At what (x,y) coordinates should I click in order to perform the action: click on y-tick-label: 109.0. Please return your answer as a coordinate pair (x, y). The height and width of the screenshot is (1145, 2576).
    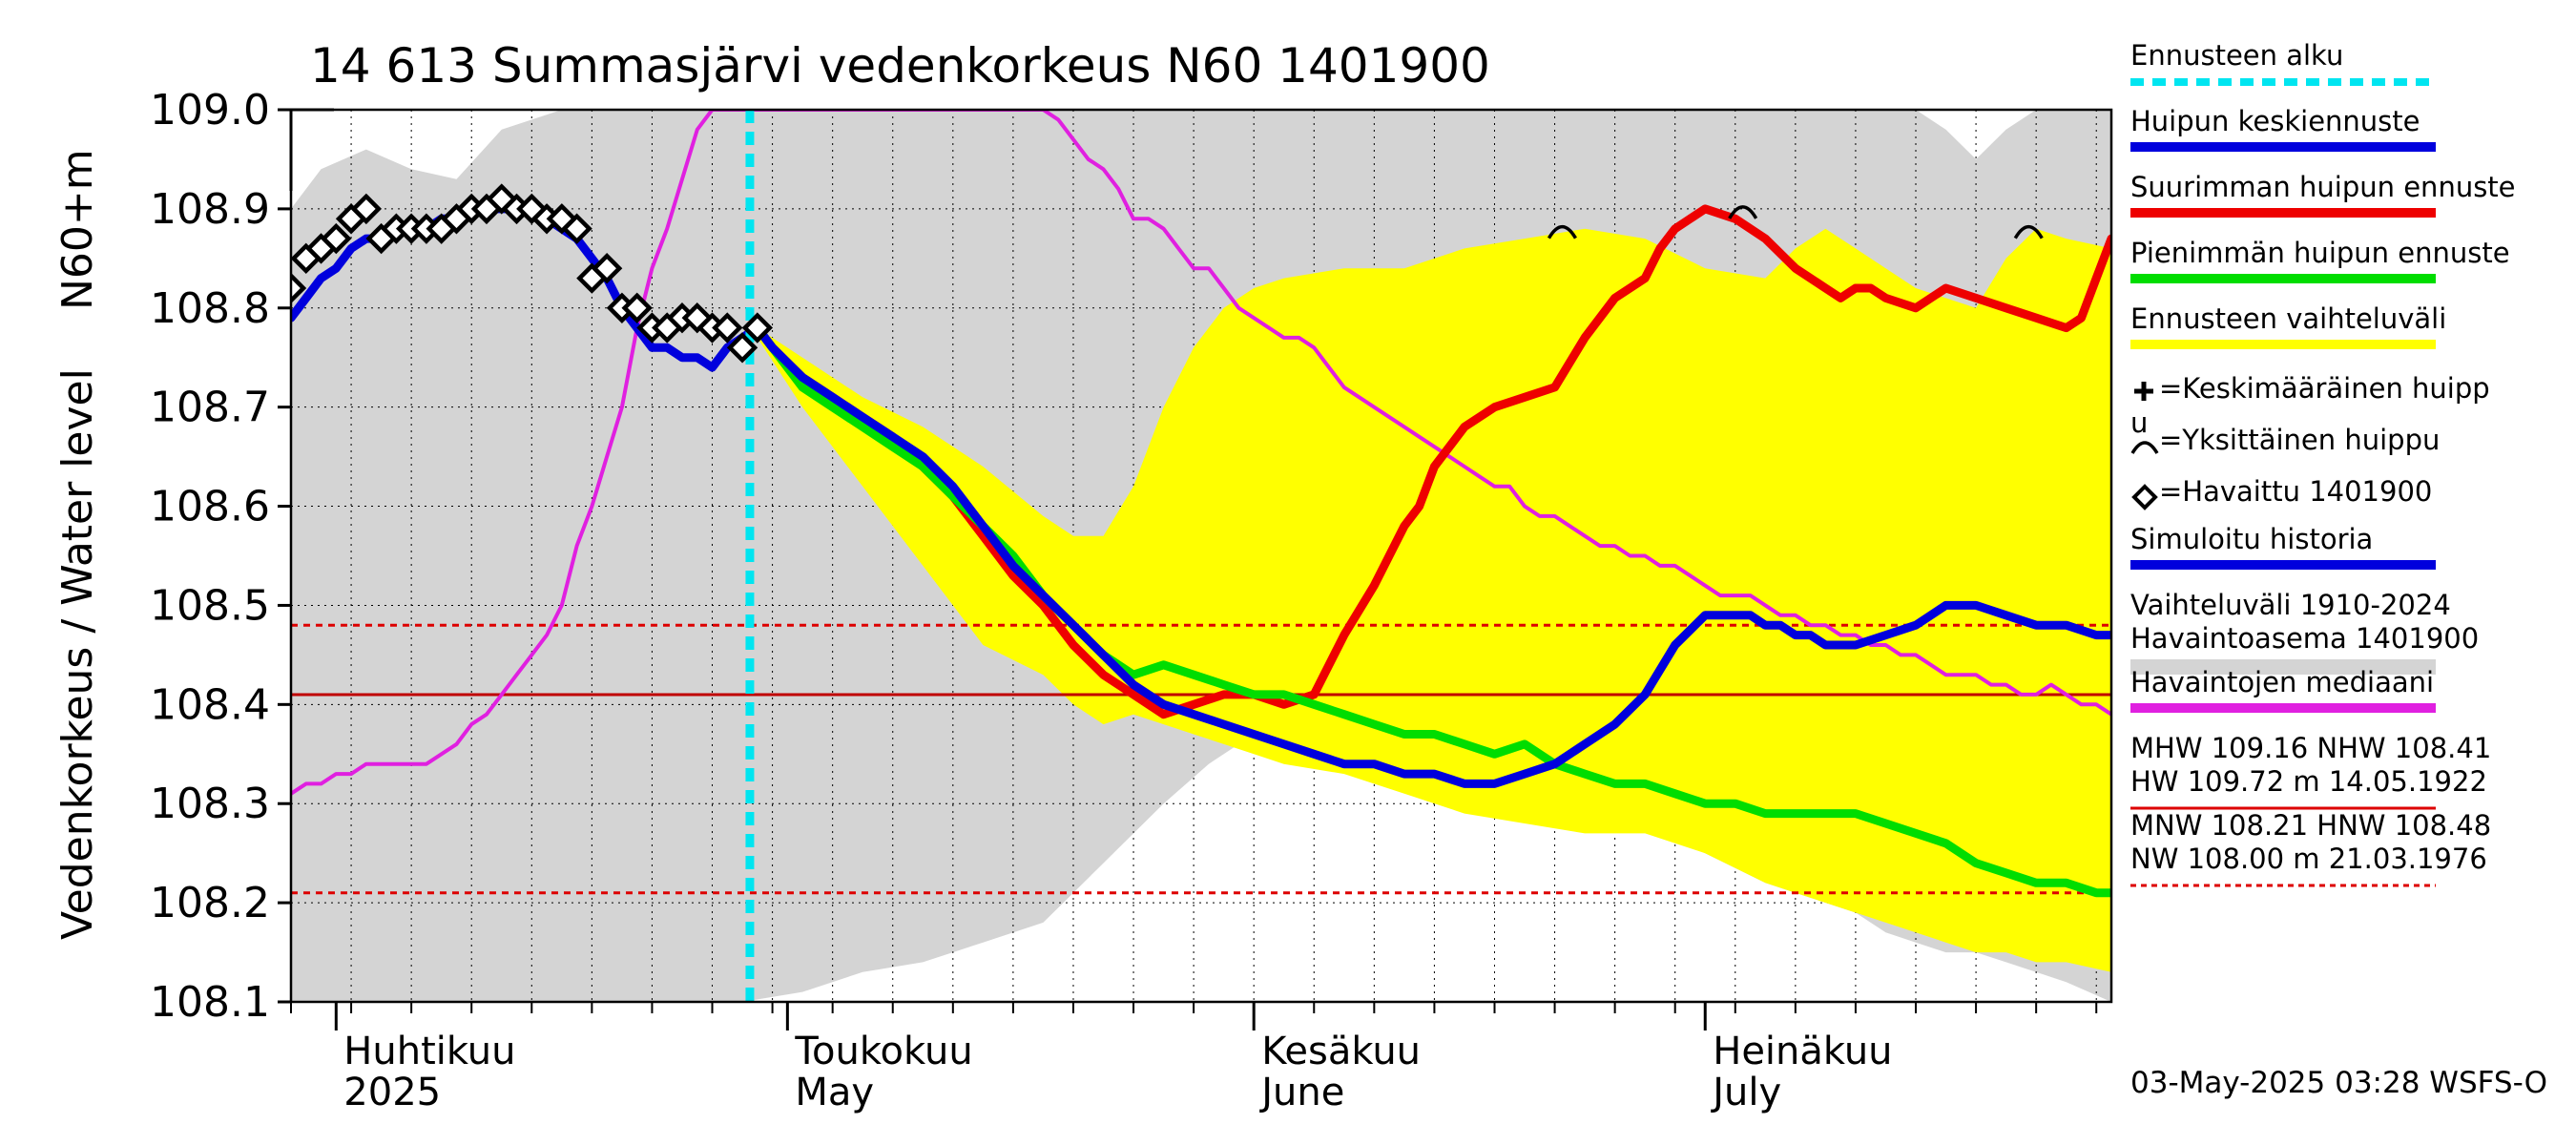
    Looking at the image, I should click on (210, 110).